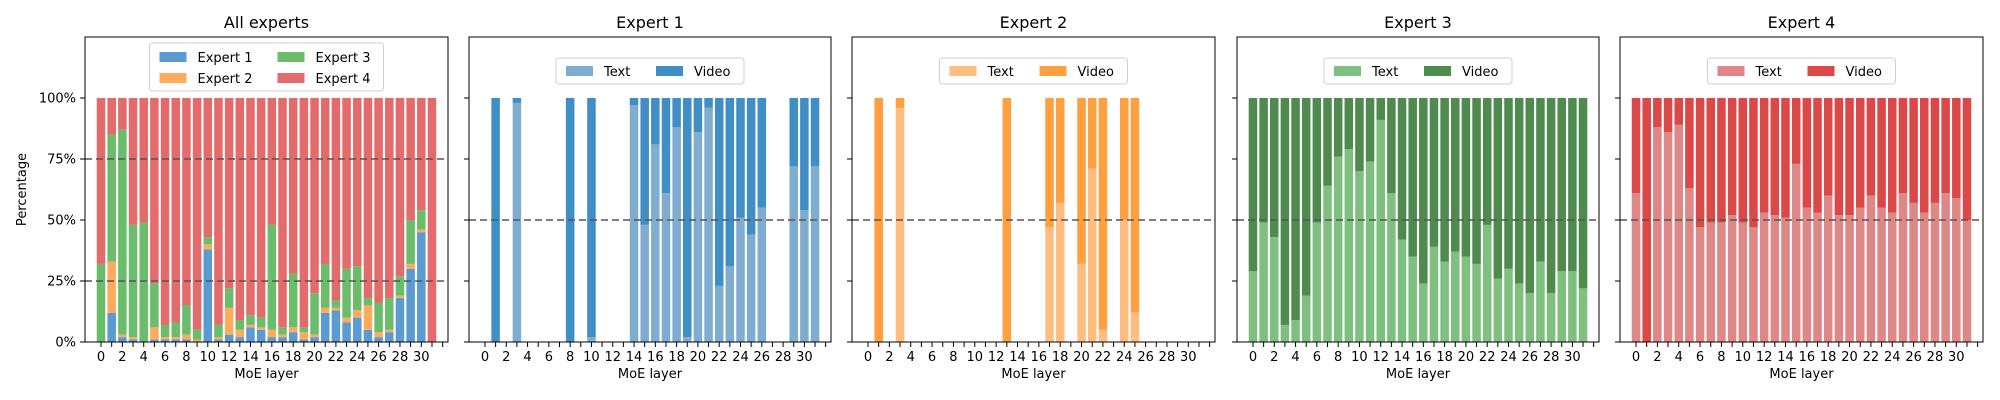 Image resolution: width=2000 pixels, height=400 pixels. I want to click on x-tick-label: 30, so click(1956, 357).